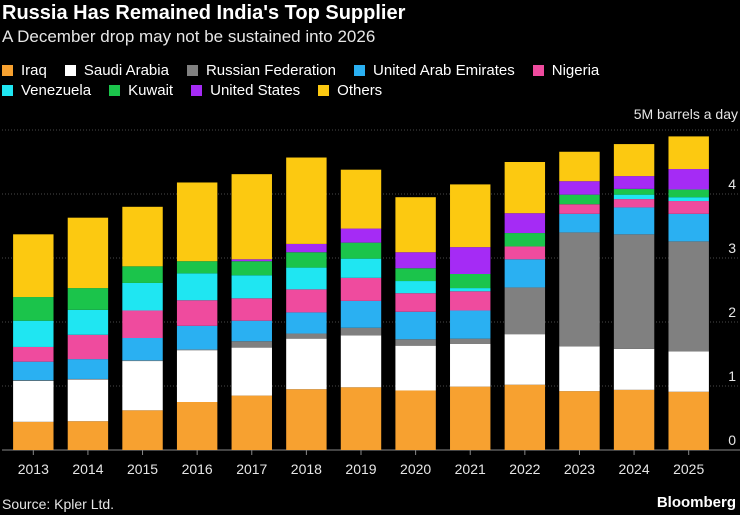 Image resolution: width=740 pixels, height=515 pixels. I want to click on x-tick-label: 2025, so click(688, 469).